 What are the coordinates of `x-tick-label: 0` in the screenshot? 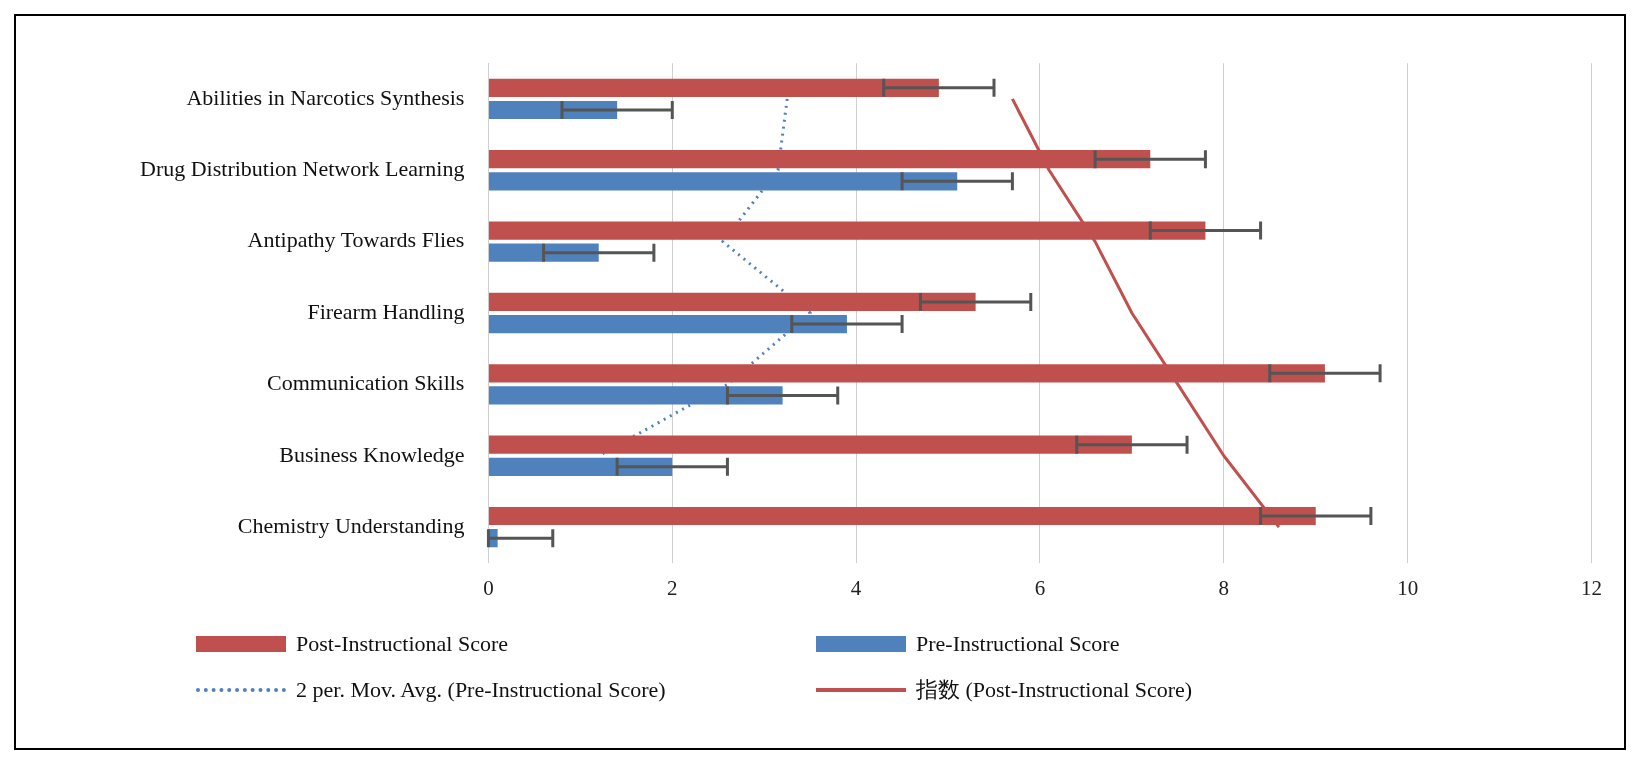 It's located at (488, 587).